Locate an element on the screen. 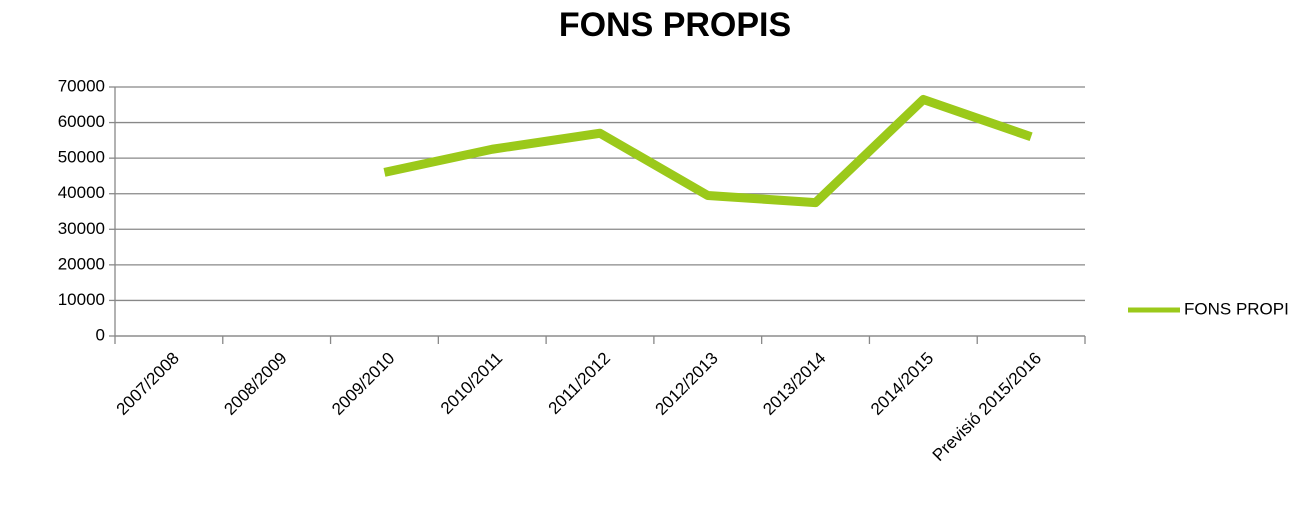 Image resolution: width=1315 pixels, height=528 pixels. x-tick-label: 2014/2015 is located at coordinates (902, 384).